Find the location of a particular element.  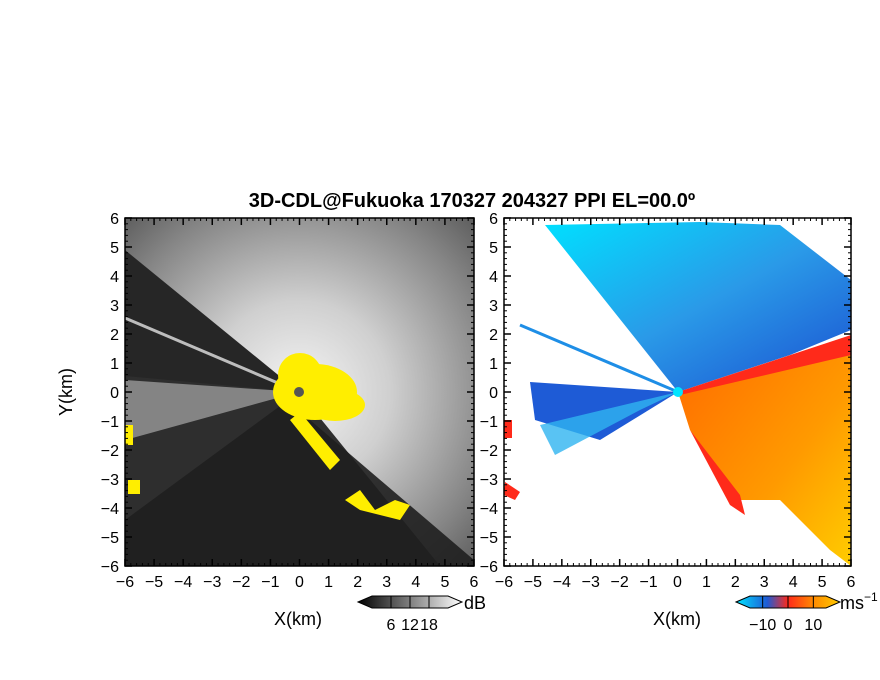

reflectivity-radar-site is located at coordinates (299, 392).